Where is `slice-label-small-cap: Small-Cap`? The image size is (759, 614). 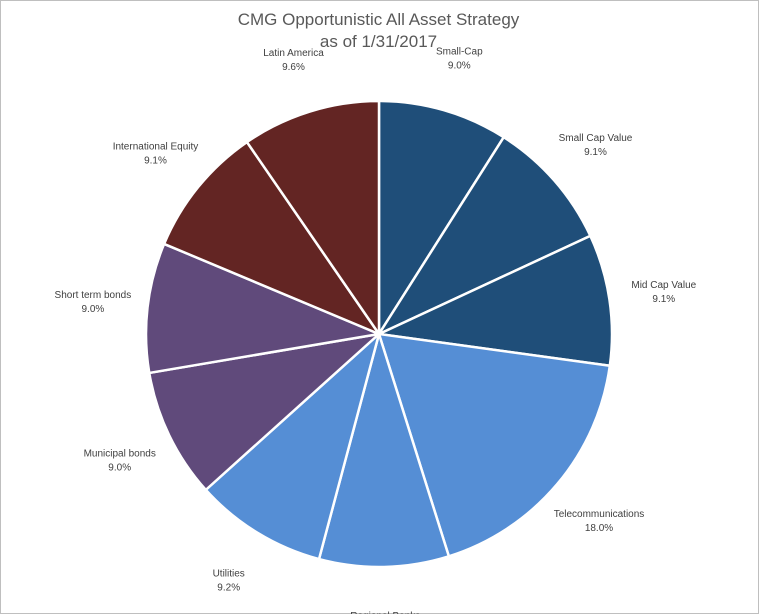 slice-label-small-cap: Small-Cap is located at coordinates (459, 51).